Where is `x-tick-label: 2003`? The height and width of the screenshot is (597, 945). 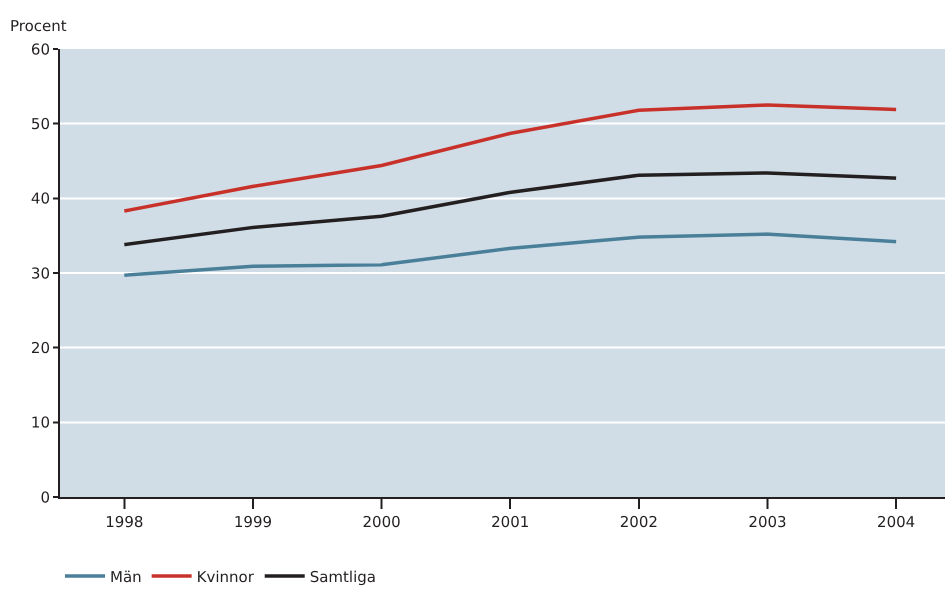
x-tick-label: 2003 is located at coordinates (767, 522).